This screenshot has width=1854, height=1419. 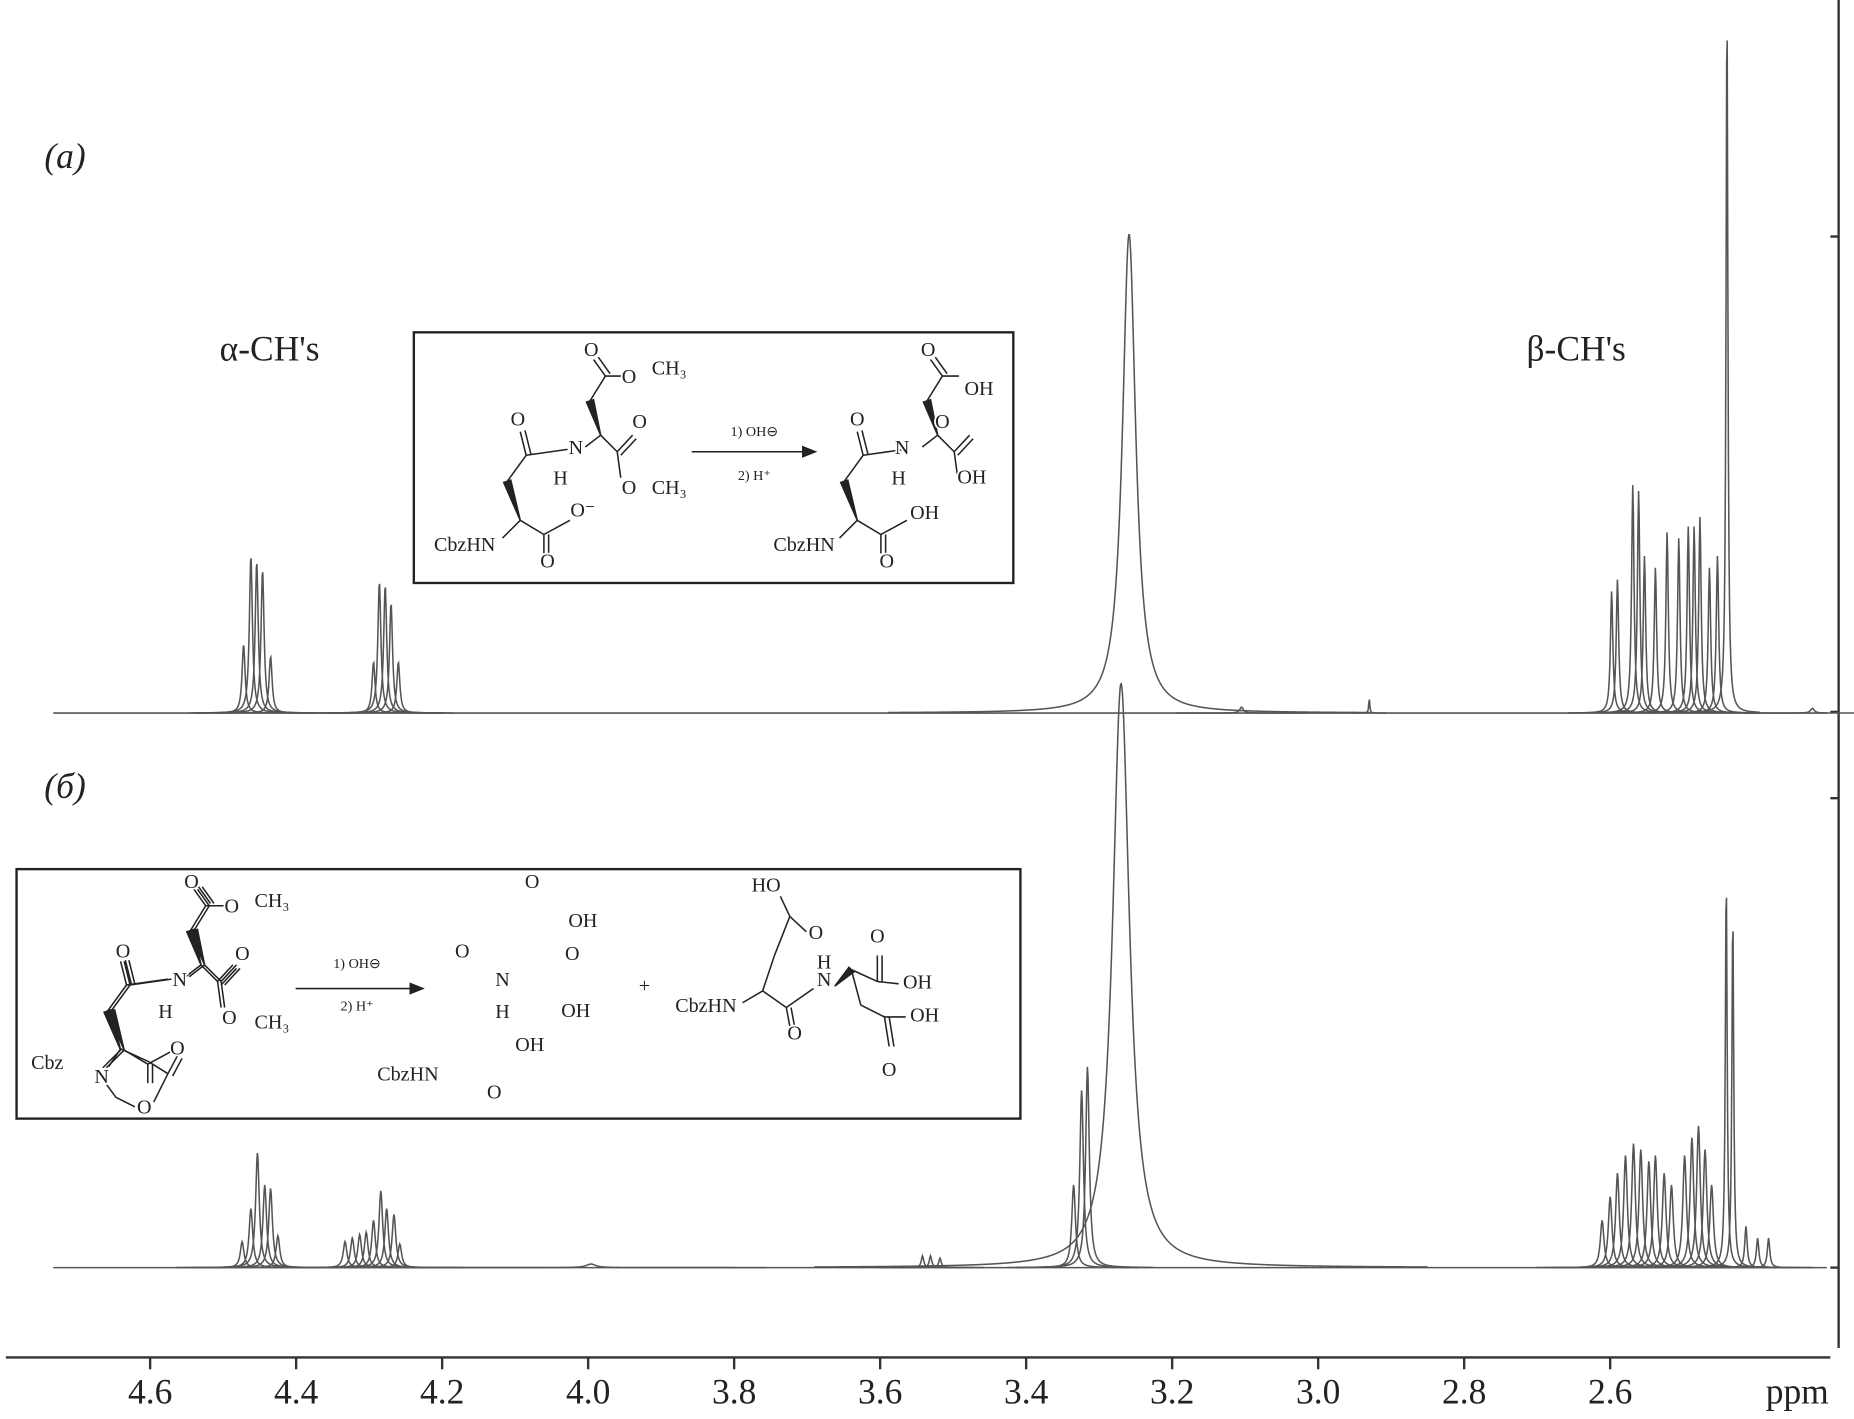 What do you see at coordinates (47, 1063) in the screenshot?
I see `chem-label: Cbz` at bounding box center [47, 1063].